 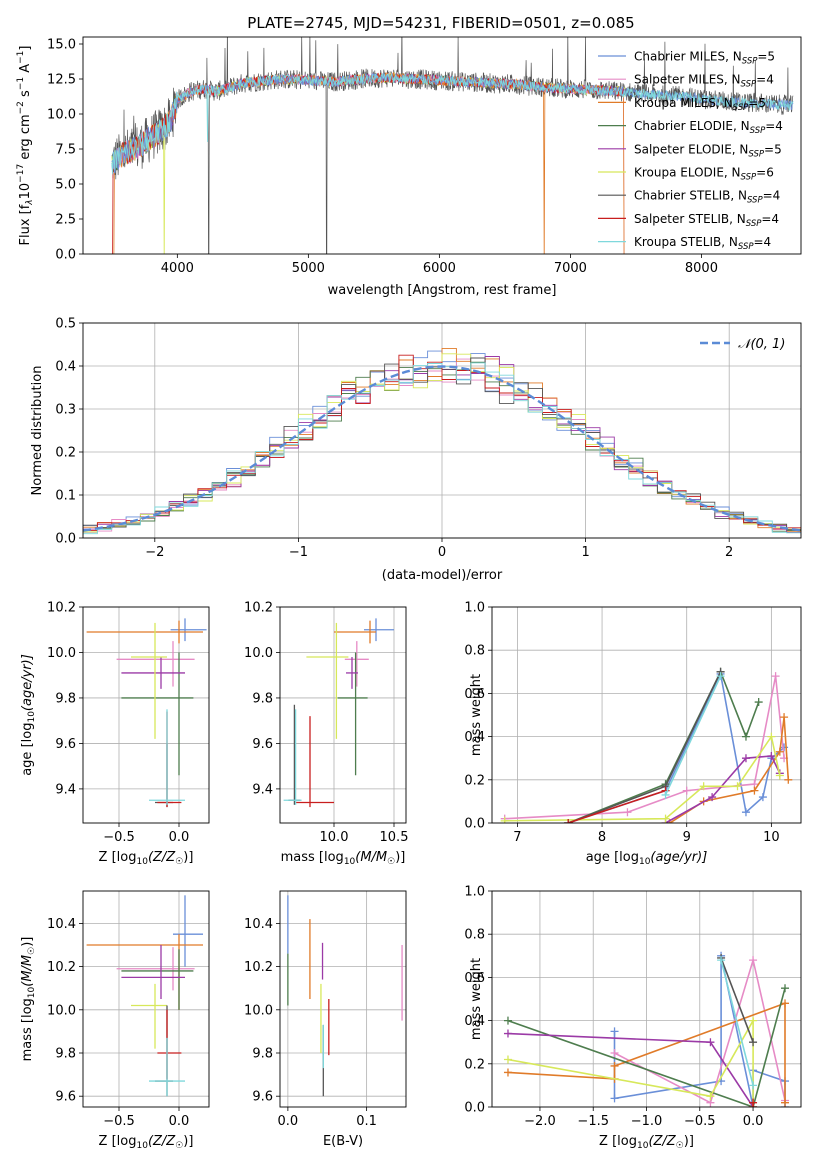 What do you see at coordinates (28, 715) in the screenshot?
I see `y-axis-label: age [log10(age/yr)]` at bounding box center [28, 715].